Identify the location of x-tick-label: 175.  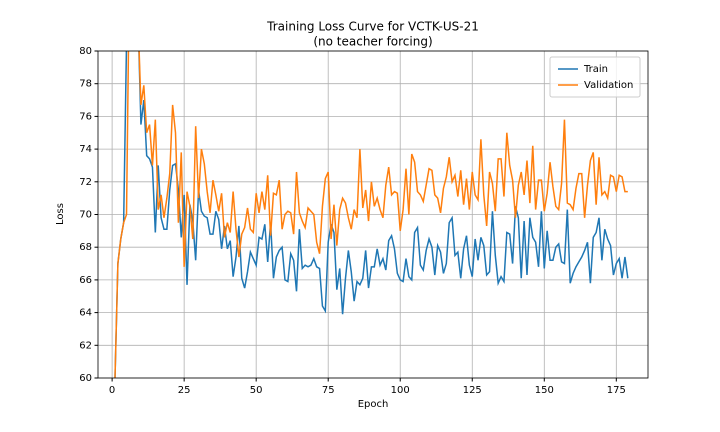
(616, 390).